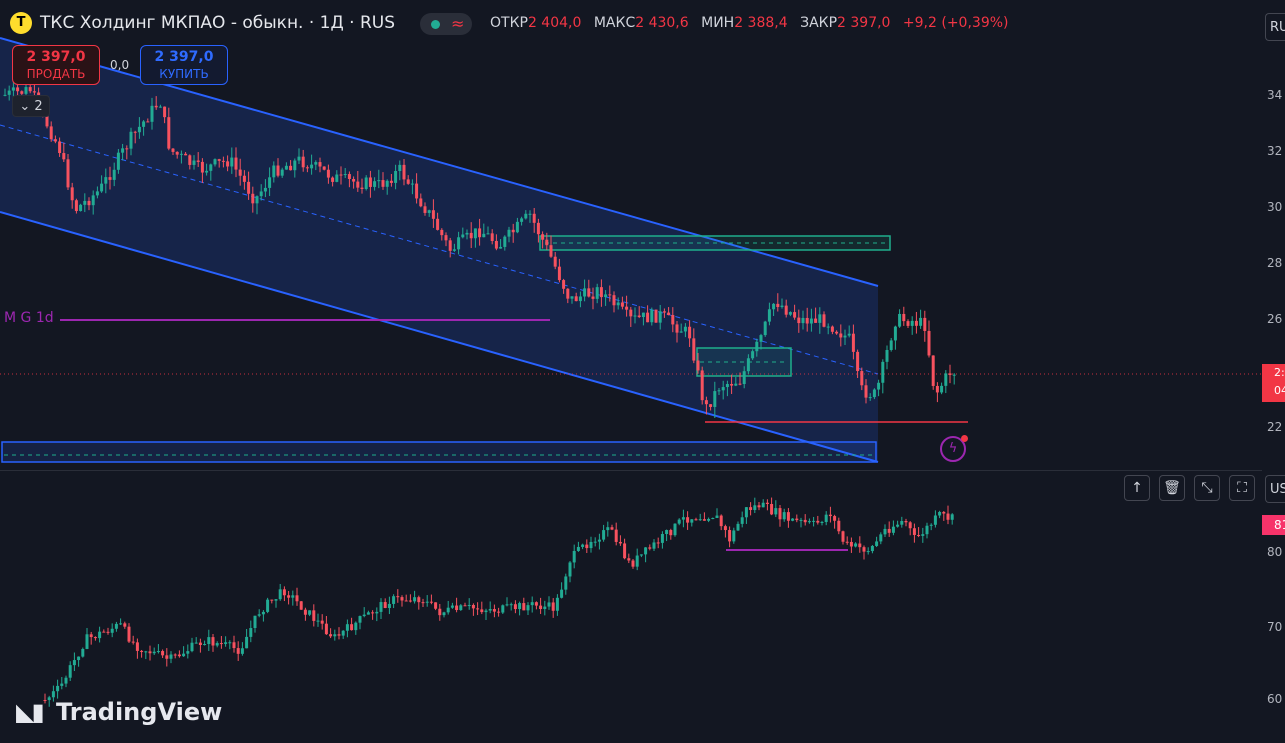  I want to click on demand-zone, so click(439, 452).